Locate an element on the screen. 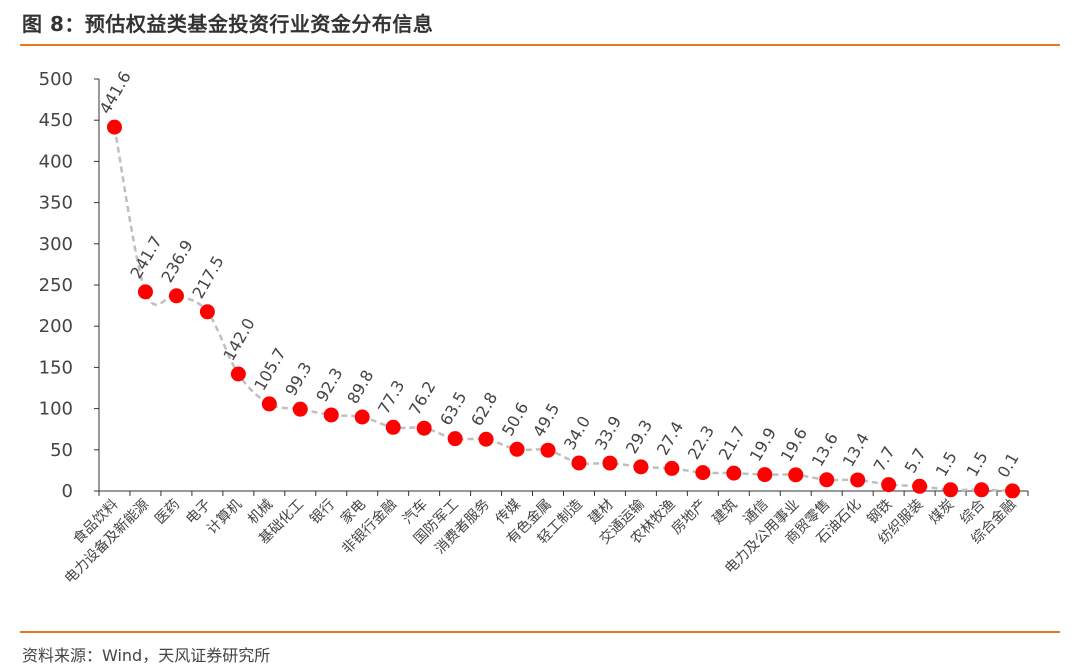 The width and height of the screenshot is (1080, 671). chart-title: 图 8：预估权益类基金投资行业资金分布信息 is located at coordinates (228, 24).